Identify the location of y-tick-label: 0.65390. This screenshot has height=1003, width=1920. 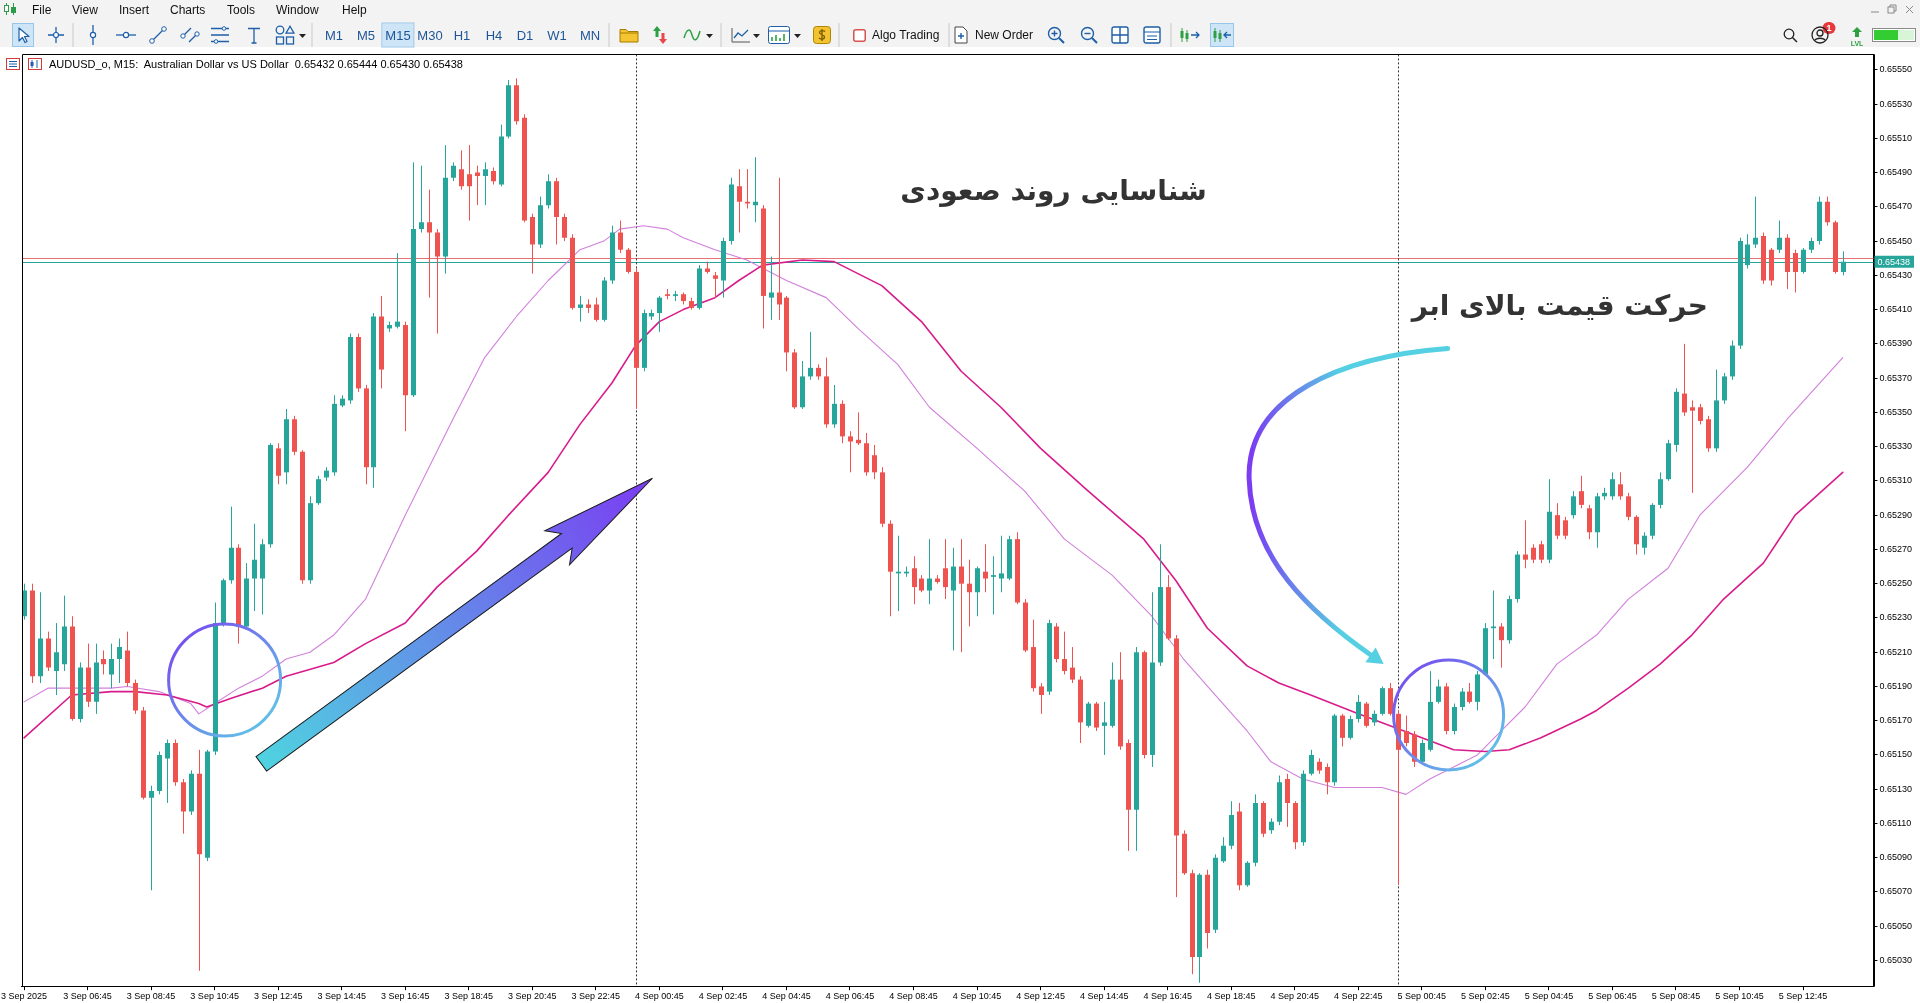
(1896, 343).